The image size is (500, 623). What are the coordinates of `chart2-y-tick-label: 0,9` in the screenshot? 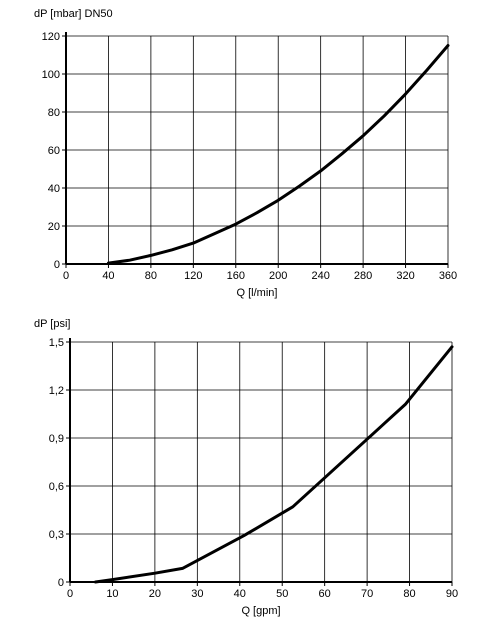 It's located at (56, 439).